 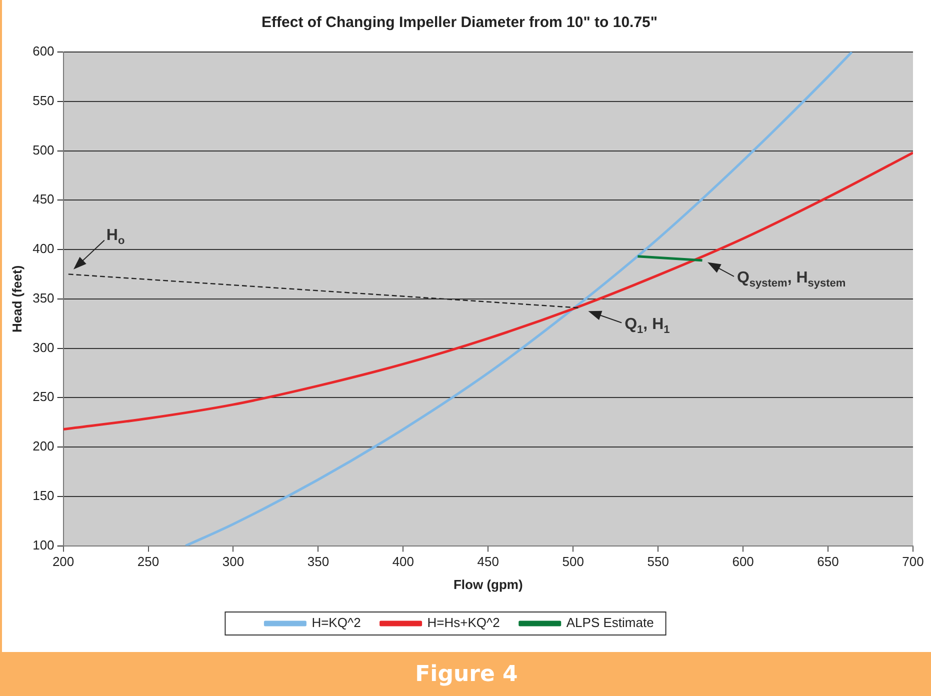 What do you see at coordinates (336, 622) in the screenshot?
I see `legend-label: H=KQ^2` at bounding box center [336, 622].